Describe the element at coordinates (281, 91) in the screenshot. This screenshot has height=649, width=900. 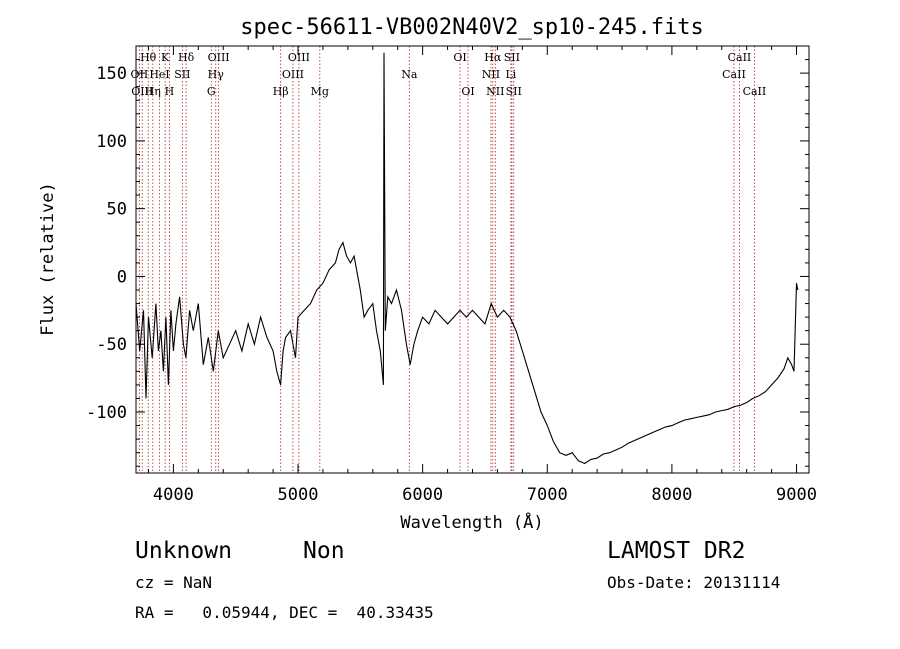
I see `spectral-line-label: Hβ` at that location.